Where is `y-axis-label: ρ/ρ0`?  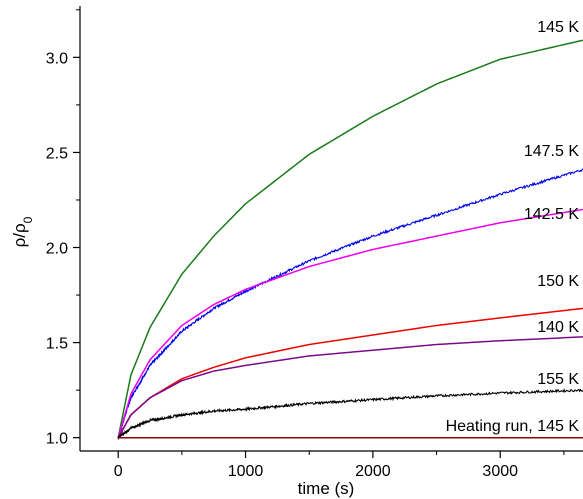
y-axis-label: ρ/ρ0 is located at coordinates (22, 231).